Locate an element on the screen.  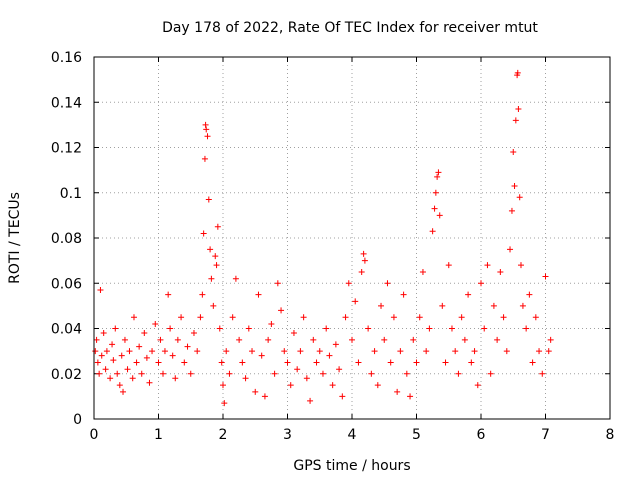
x-tick-label: 0 is located at coordinates (94, 435).